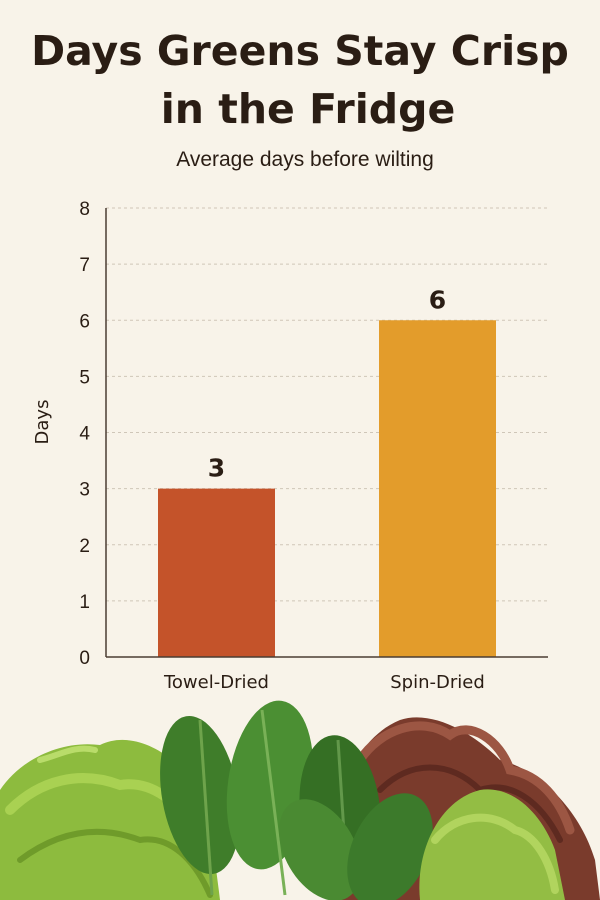  I want to click on category-labels: Towel-Dried Spin-Dried, so click(324, 682).